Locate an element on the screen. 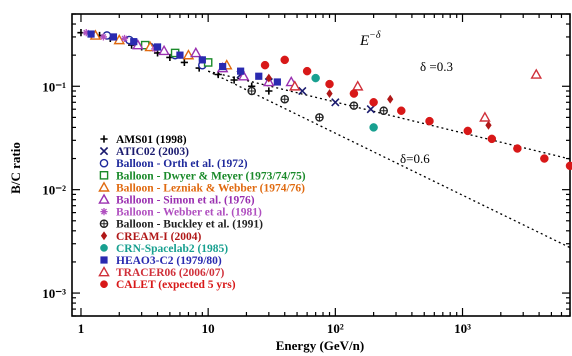  legend-label: CRN-Spacelab2 (1985) is located at coordinates (172, 249).